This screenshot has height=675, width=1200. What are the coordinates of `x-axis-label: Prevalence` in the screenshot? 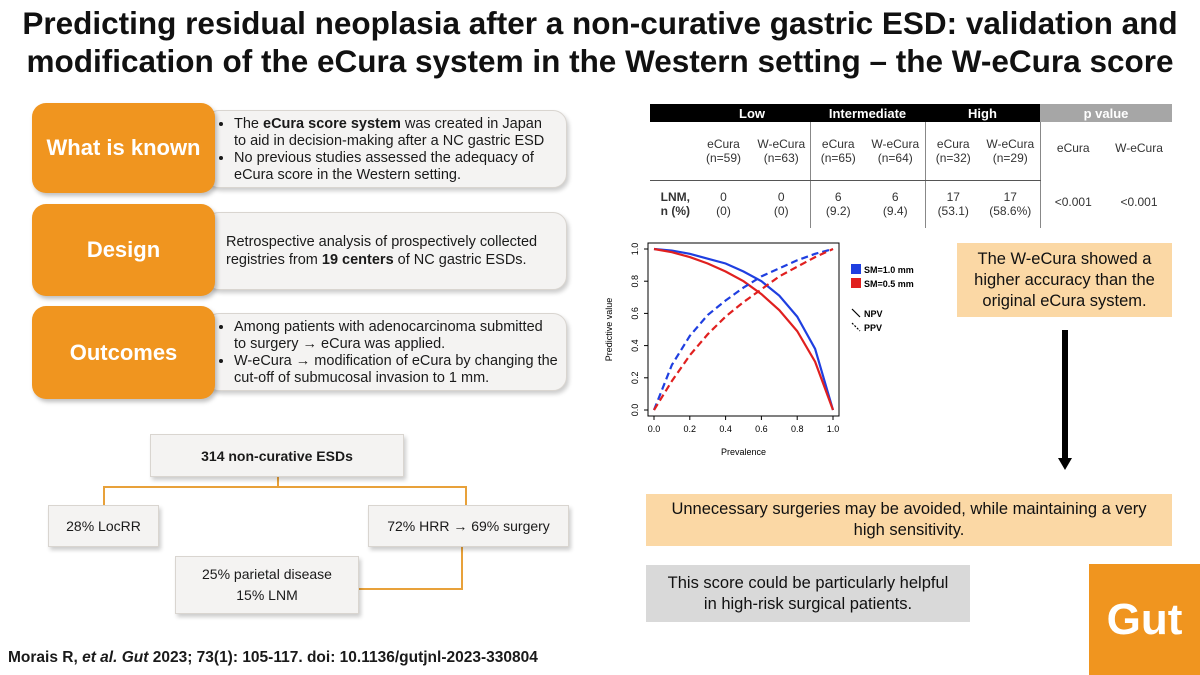 It's located at (743, 452).